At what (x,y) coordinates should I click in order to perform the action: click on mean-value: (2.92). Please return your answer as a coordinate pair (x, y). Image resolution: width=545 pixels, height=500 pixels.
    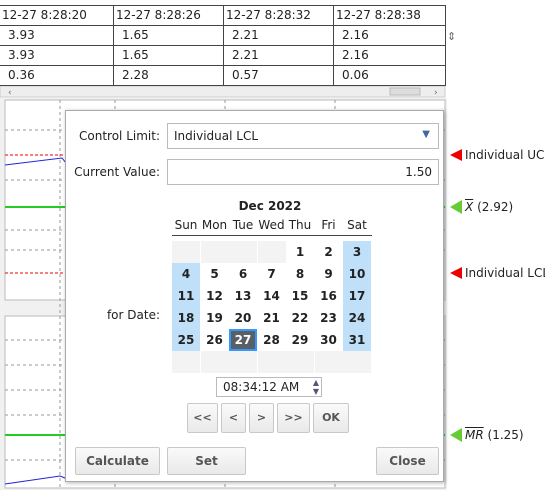
    Looking at the image, I should click on (495, 207).